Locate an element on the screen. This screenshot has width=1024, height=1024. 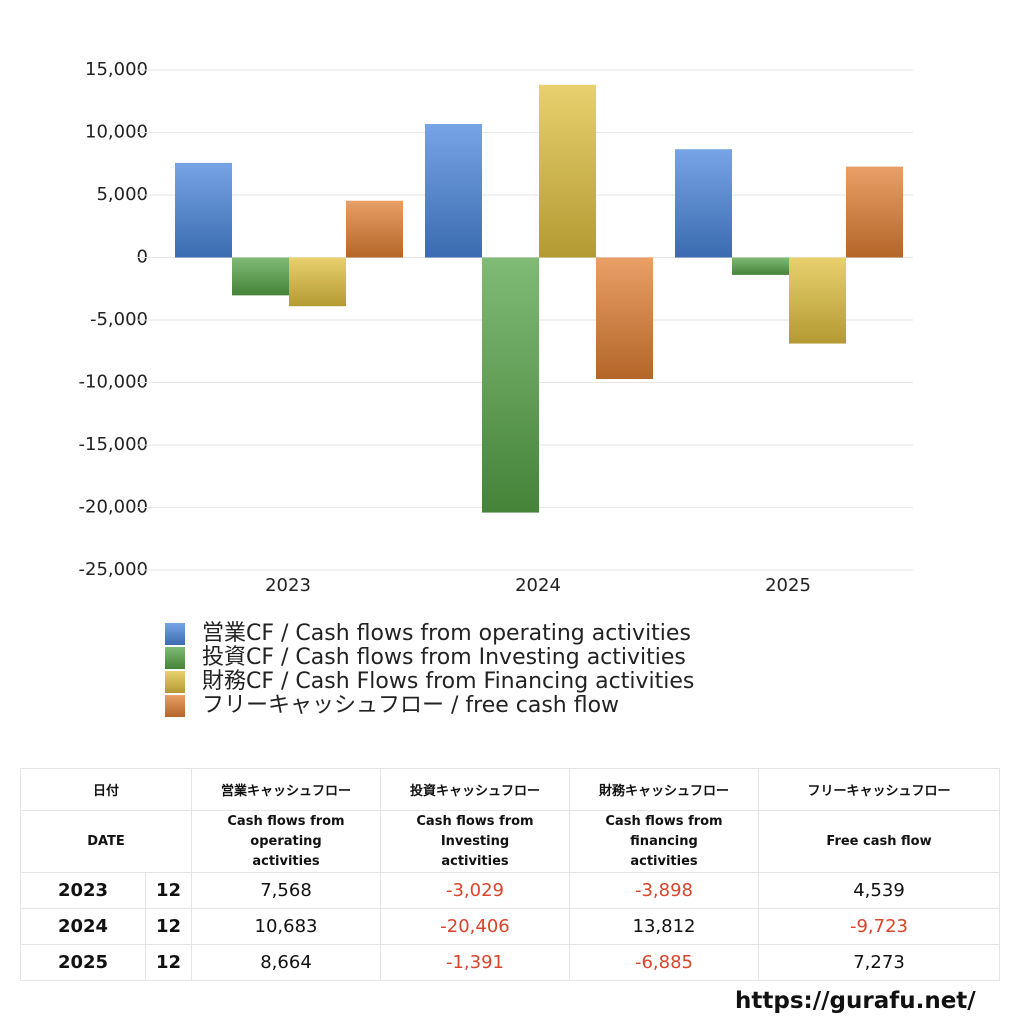
y-tick-label: -10,000 is located at coordinates (113, 382).